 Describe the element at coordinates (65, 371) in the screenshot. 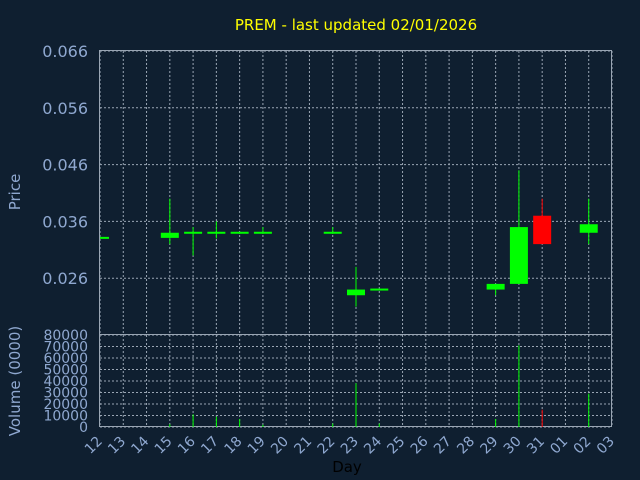

I see `volume-tick-label: 50000` at that location.